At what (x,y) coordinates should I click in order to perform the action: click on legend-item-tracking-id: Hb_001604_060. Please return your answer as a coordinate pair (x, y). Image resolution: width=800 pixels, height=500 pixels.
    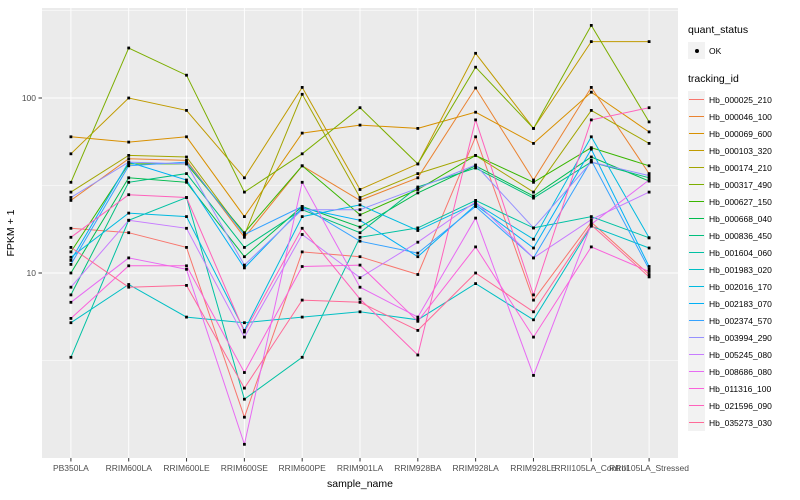
    Looking at the image, I should click on (744, 252).